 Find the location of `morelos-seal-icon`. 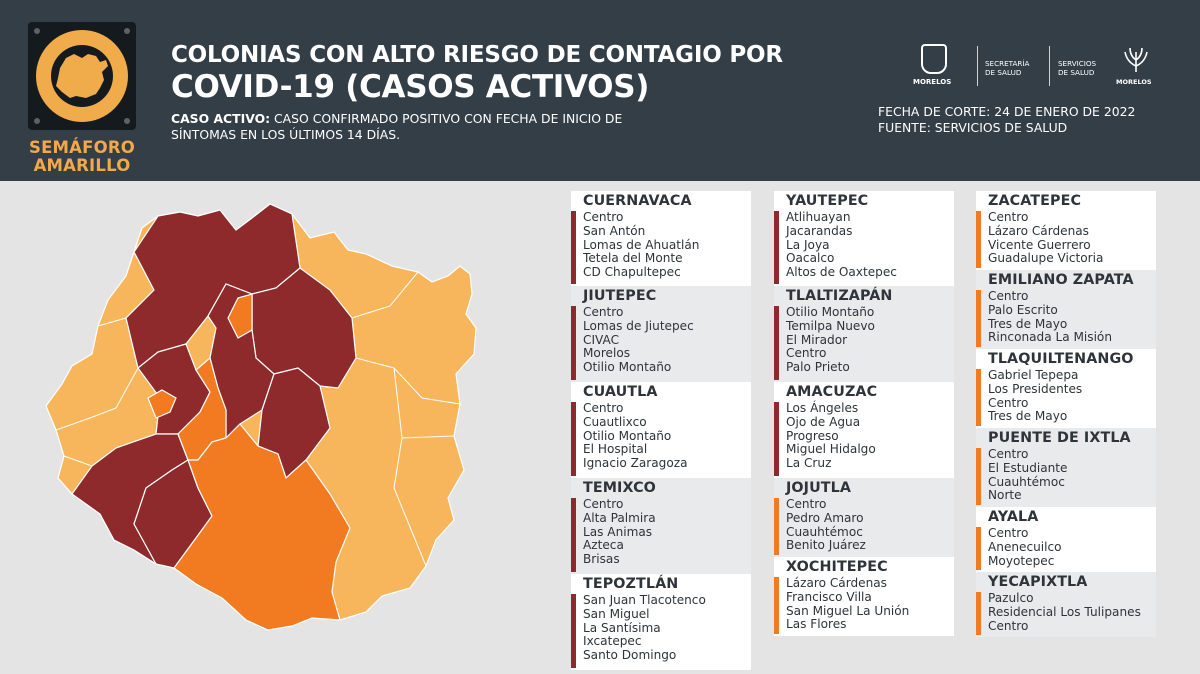

morelos-seal-icon is located at coordinates (934, 59).